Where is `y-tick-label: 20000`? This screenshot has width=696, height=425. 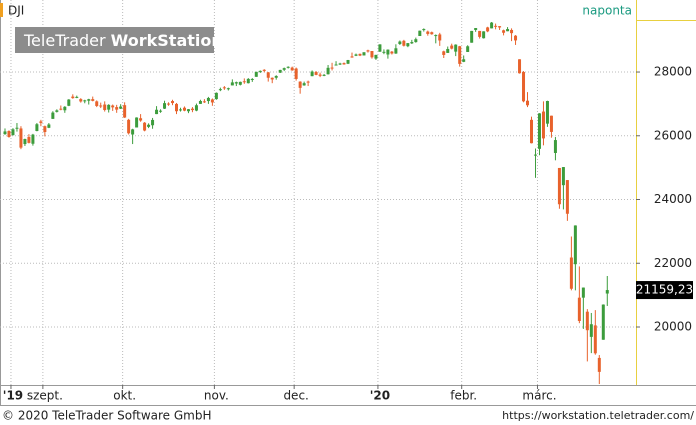
y-tick-label: 20000 is located at coordinates (673, 326).